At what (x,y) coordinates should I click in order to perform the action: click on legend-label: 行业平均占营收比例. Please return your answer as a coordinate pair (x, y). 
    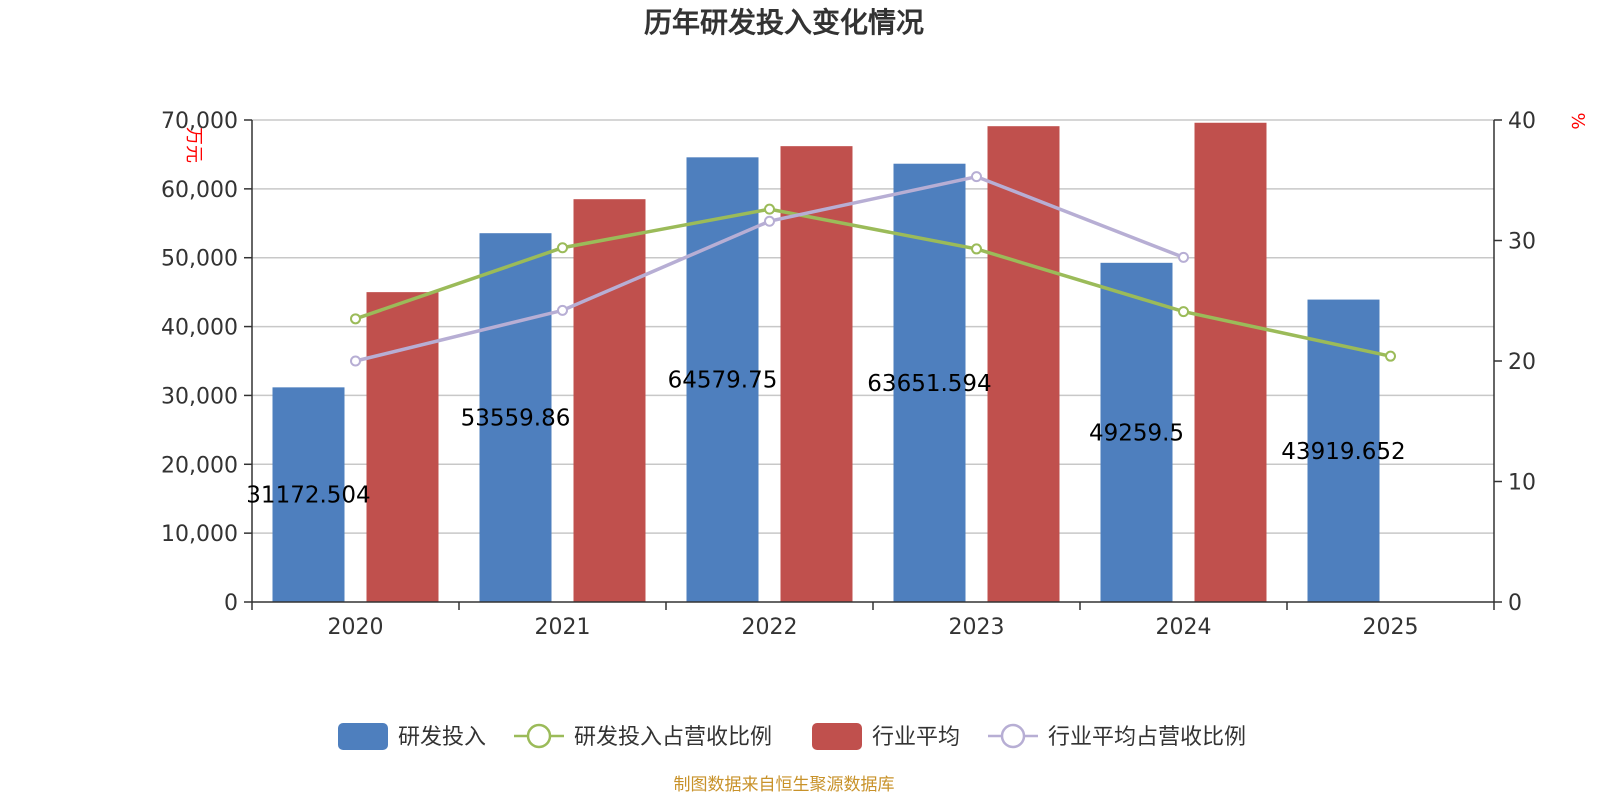
    Looking at the image, I should click on (1147, 737).